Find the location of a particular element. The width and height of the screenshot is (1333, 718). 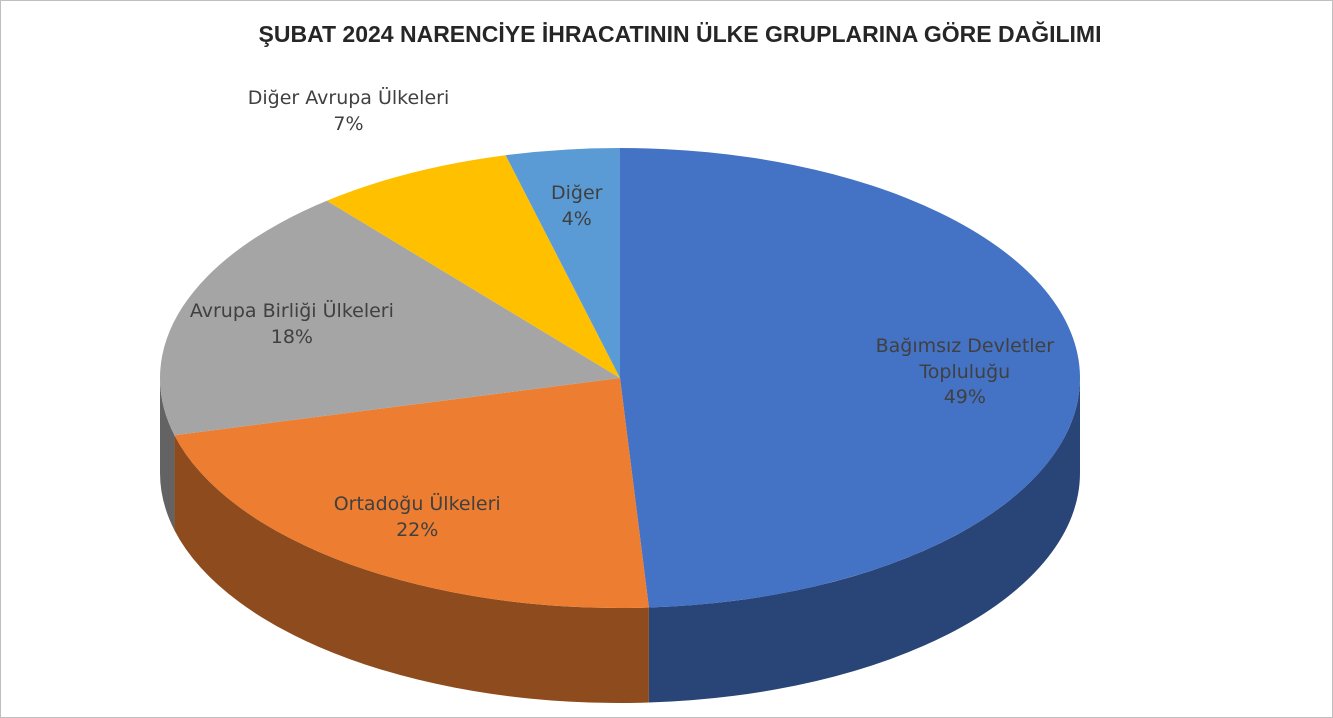

label-name: Bağımsız Devletler Topluluğu is located at coordinates (965, 359).